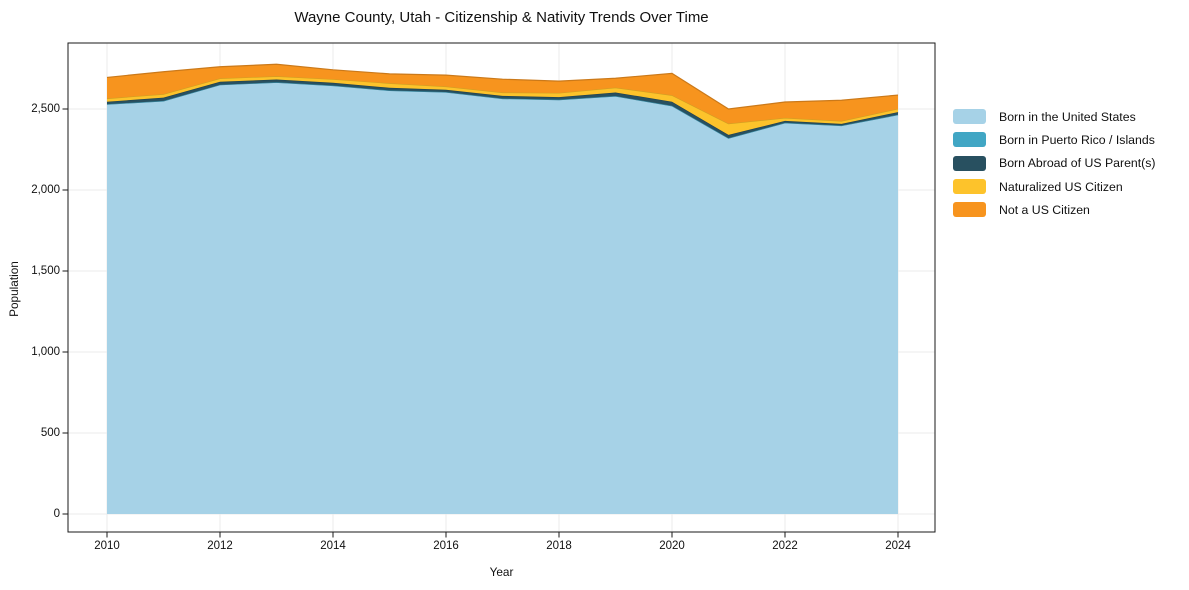 Image resolution: width=1189 pixels, height=590 pixels. I want to click on x-tick-label: 2020, so click(672, 546).